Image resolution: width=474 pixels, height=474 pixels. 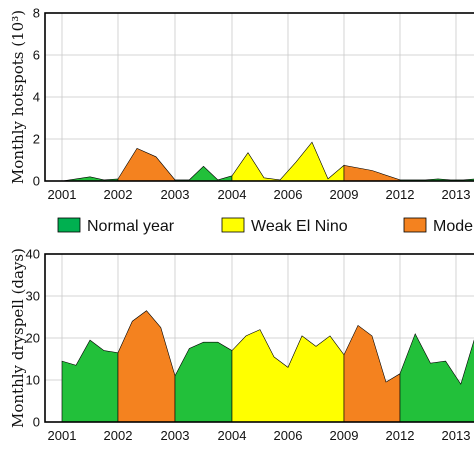 I want to click on legend-label: Weak El Nino, so click(x=299, y=226).